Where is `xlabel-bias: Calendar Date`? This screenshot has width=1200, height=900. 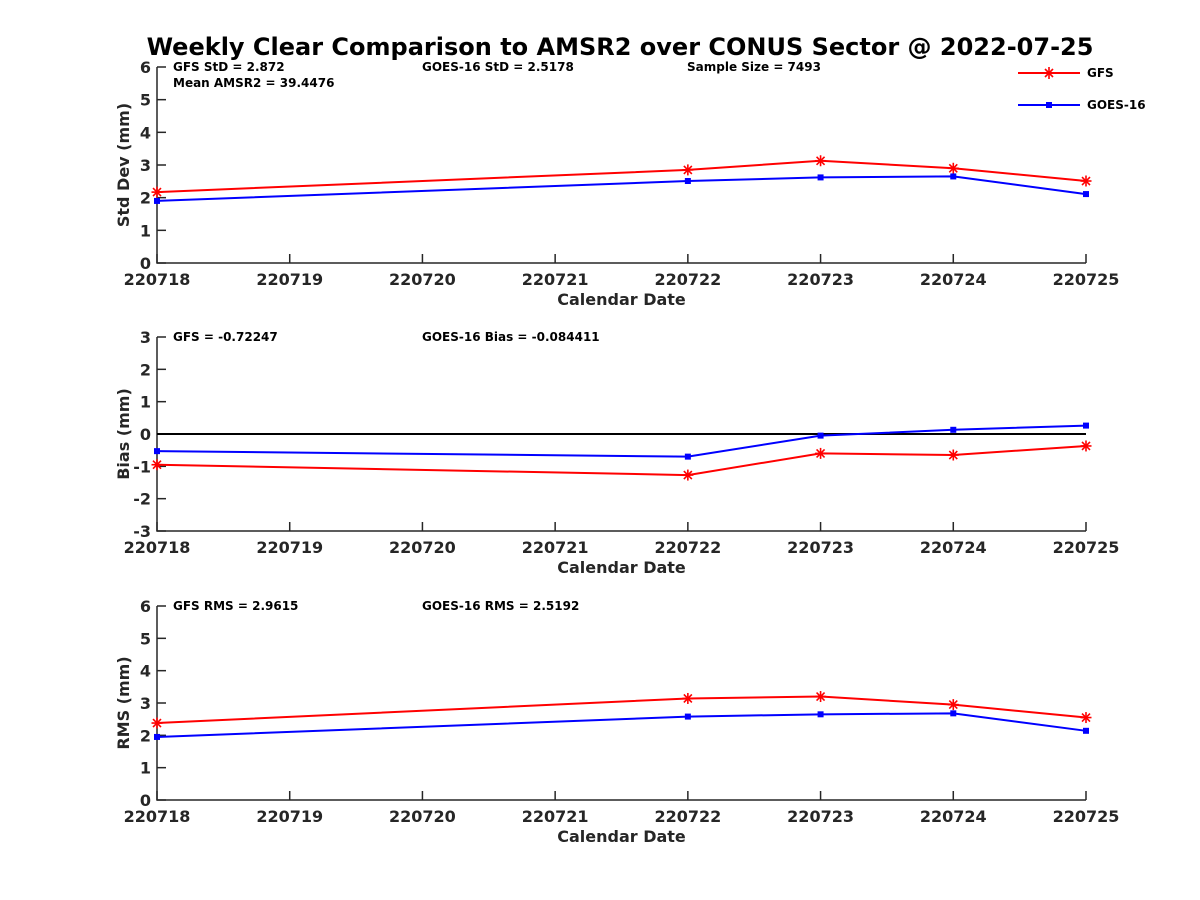
xlabel-bias: Calendar Date is located at coordinates (621, 567).